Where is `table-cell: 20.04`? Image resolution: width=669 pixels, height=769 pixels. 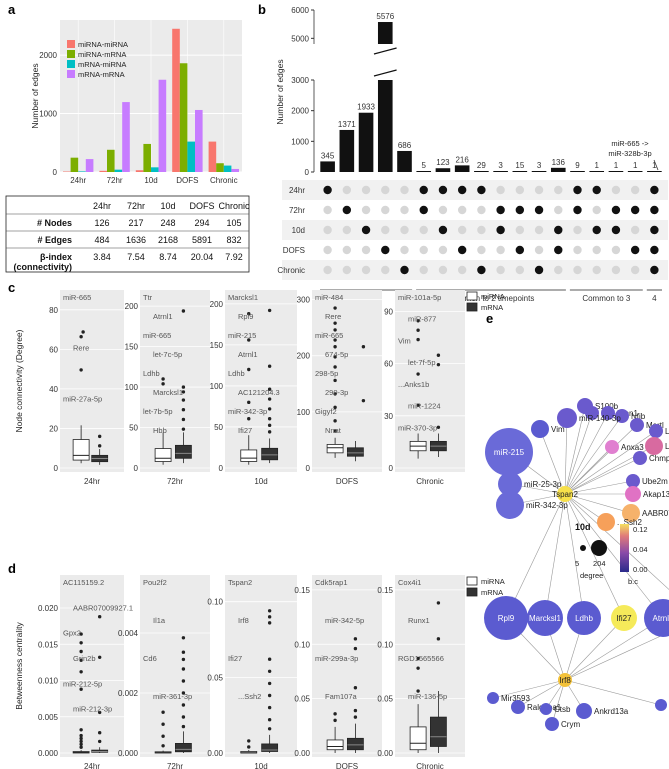 table-cell: 20.04 is located at coordinates (202, 257).